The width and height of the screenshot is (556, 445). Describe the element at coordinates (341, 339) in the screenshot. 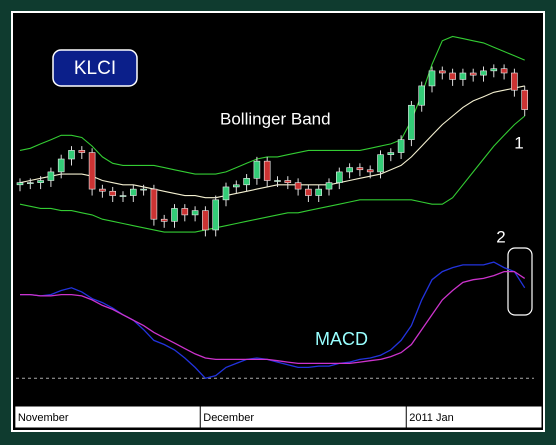

I see `annotation: MACD` at that location.